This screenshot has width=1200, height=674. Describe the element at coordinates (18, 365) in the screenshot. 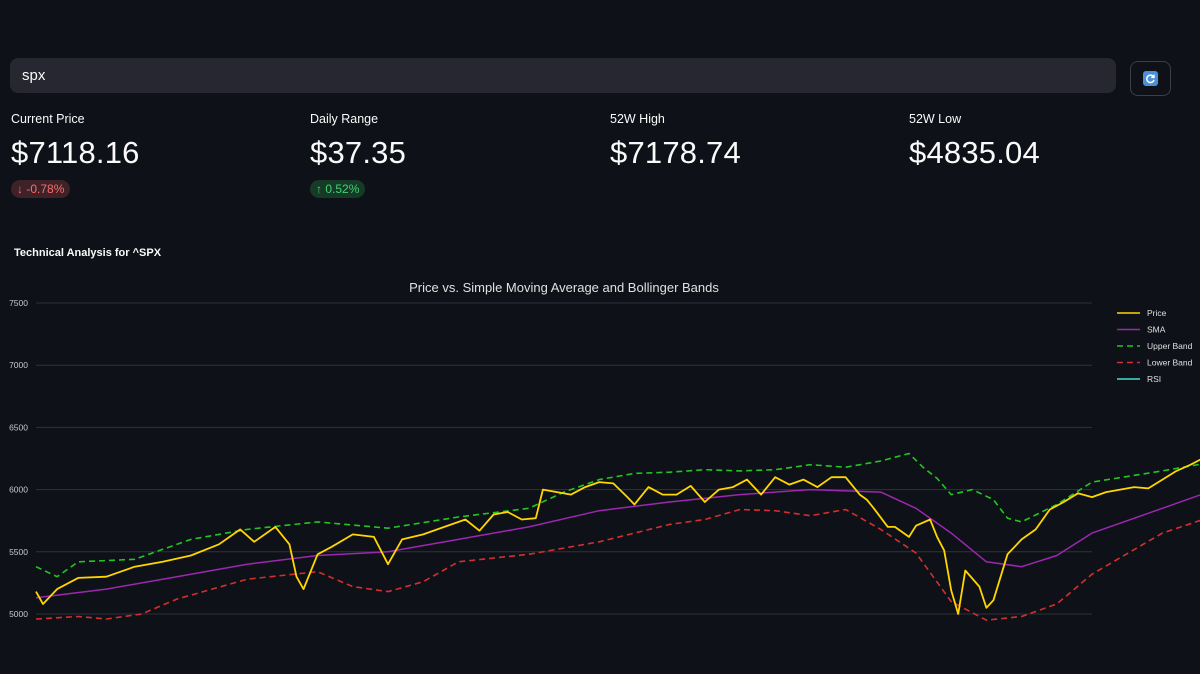

I see `y-tick-label: 7000` at that location.